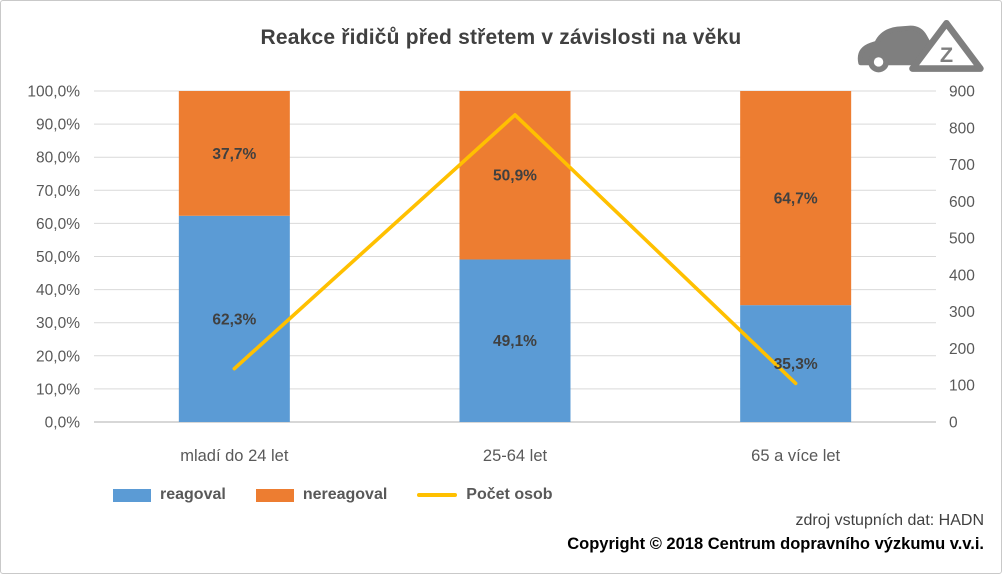 This screenshot has width=1002, height=574. What do you see at coordinates (58, 191) in the screenshot?
I see `left-axis-tick-label: 70,0%` at bounding box center [58, 191].